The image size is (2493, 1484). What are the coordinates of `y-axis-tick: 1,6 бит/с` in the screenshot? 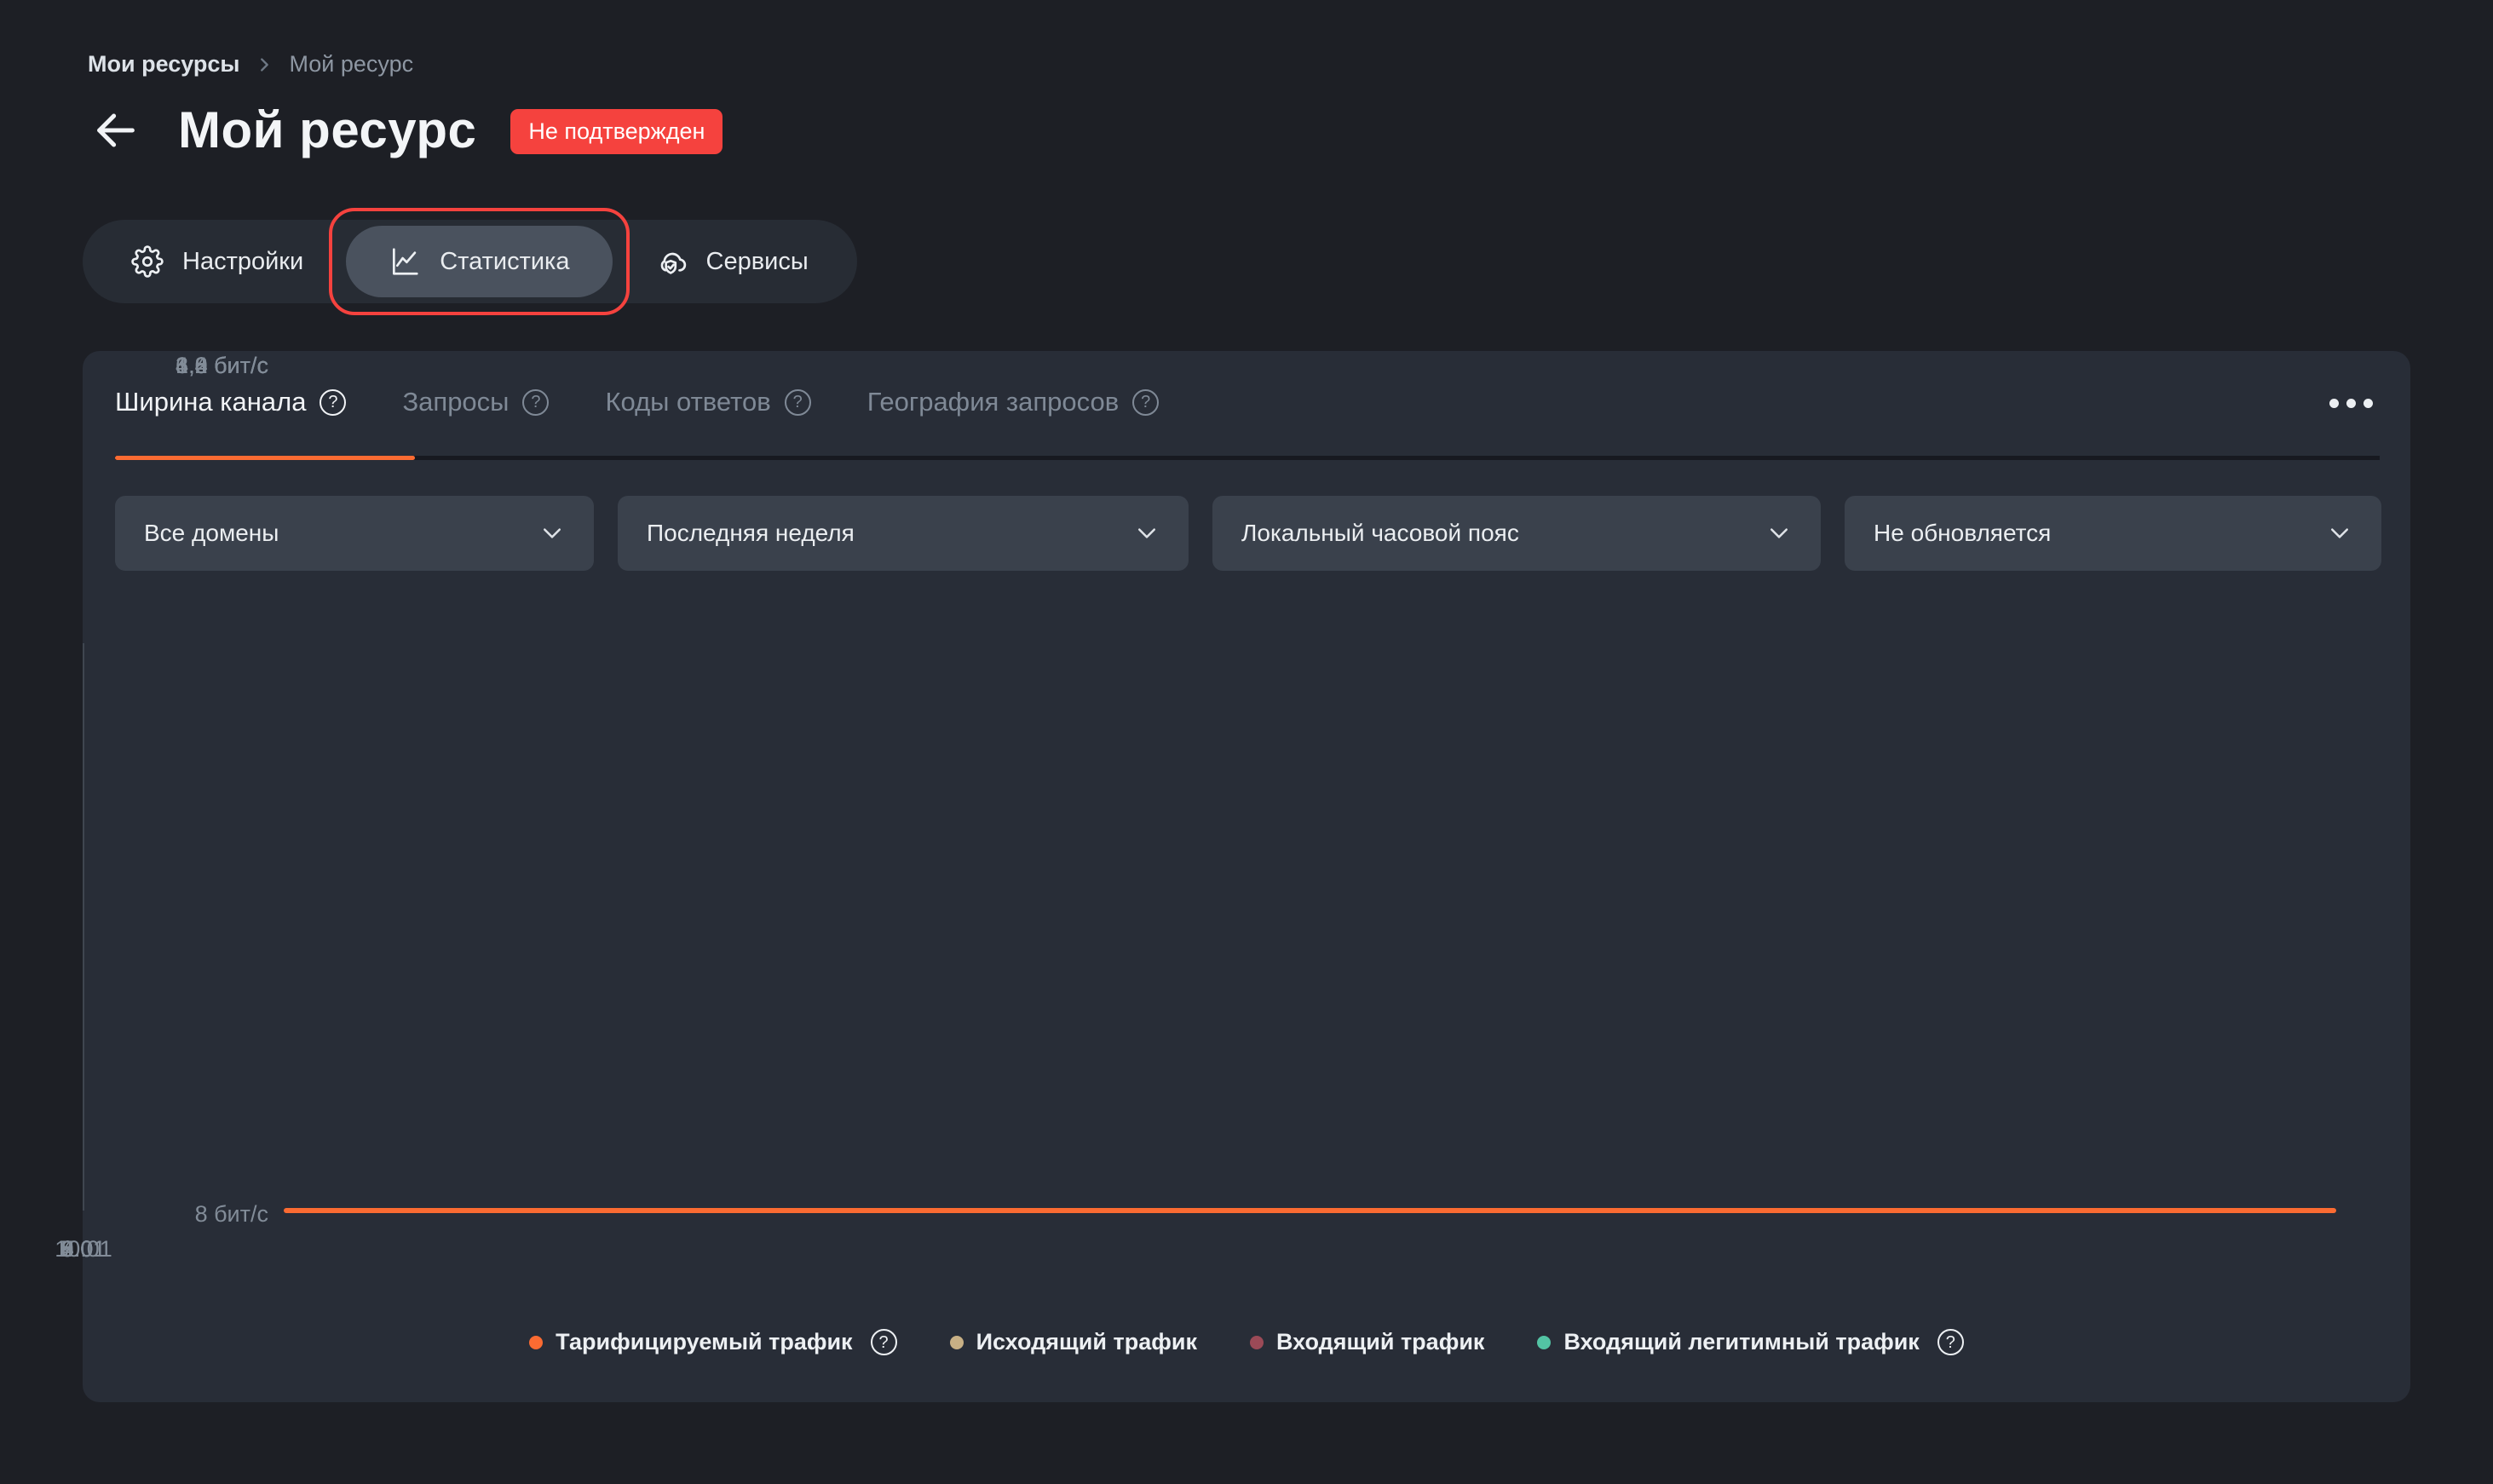 It's located at (222, 365).